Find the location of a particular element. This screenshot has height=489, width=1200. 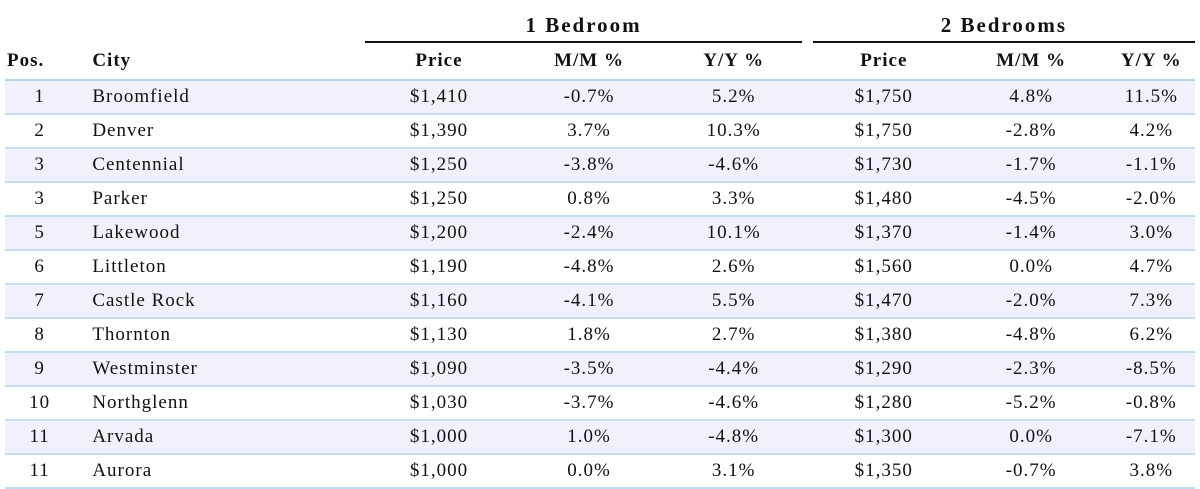

cell-price-2bed: $1,290 is located at coordinates (883, 369).